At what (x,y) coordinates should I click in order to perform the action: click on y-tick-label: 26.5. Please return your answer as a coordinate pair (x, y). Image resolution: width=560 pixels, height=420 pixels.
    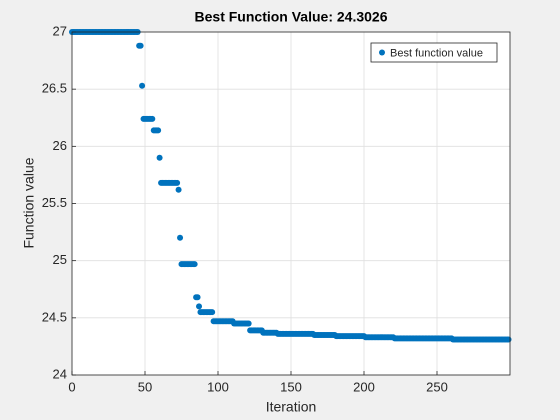
    Looking at the image, I should click on (54, 88).